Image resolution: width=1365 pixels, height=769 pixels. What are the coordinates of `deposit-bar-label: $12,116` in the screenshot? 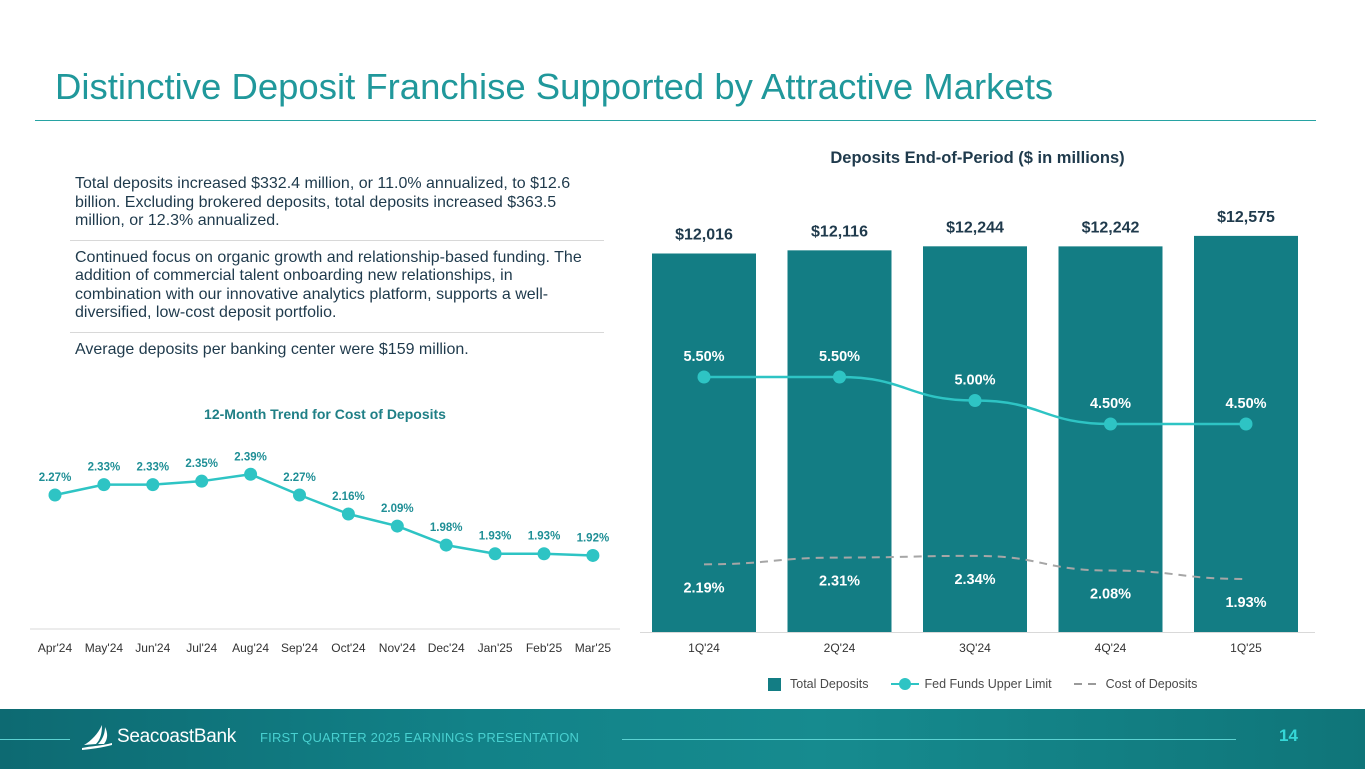 It's located at (839, 231).